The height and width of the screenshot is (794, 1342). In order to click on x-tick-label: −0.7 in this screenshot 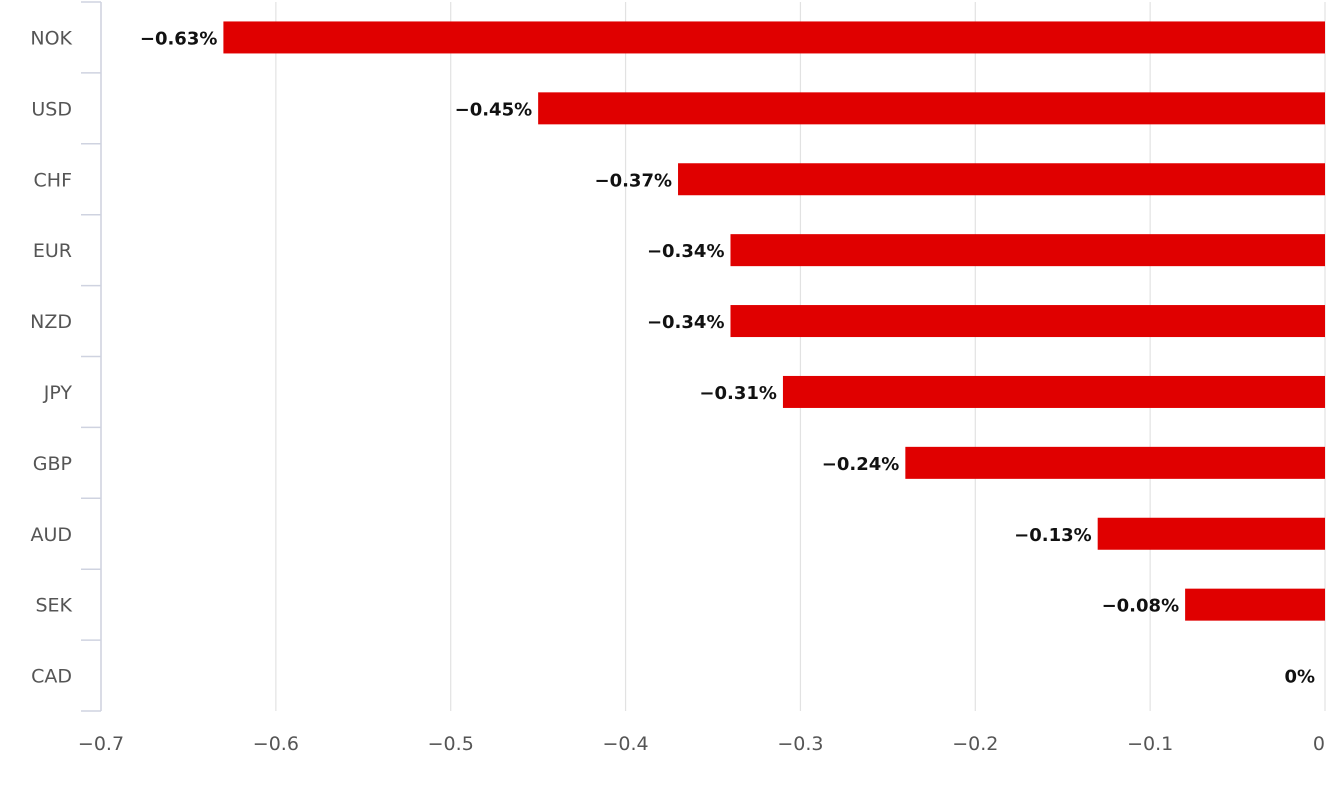, I will do `click(101, 744)`.